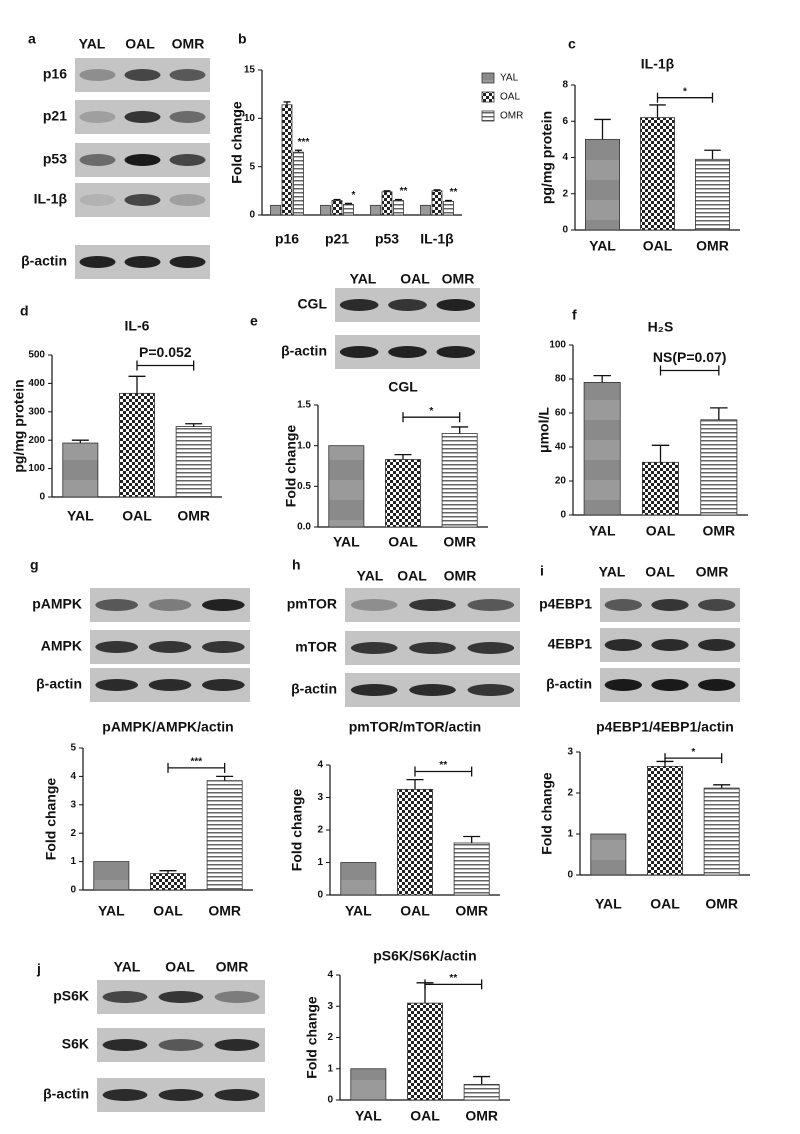 The width and height of the screenshot is (800, 1134). I want to click on y-tick-label: 100, so click(557, 345).